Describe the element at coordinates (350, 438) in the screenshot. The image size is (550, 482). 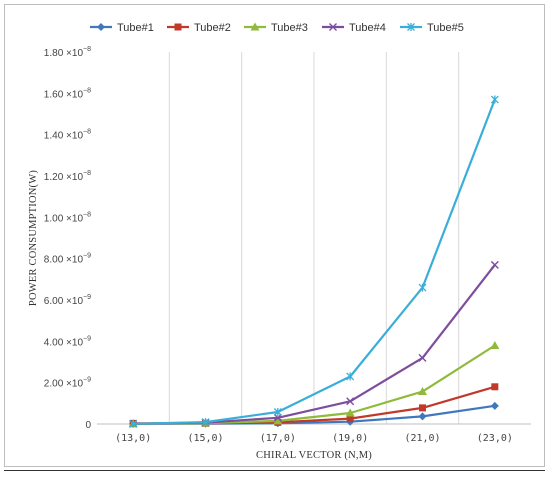
I see `x-tick-label: (19,0)` at that location.